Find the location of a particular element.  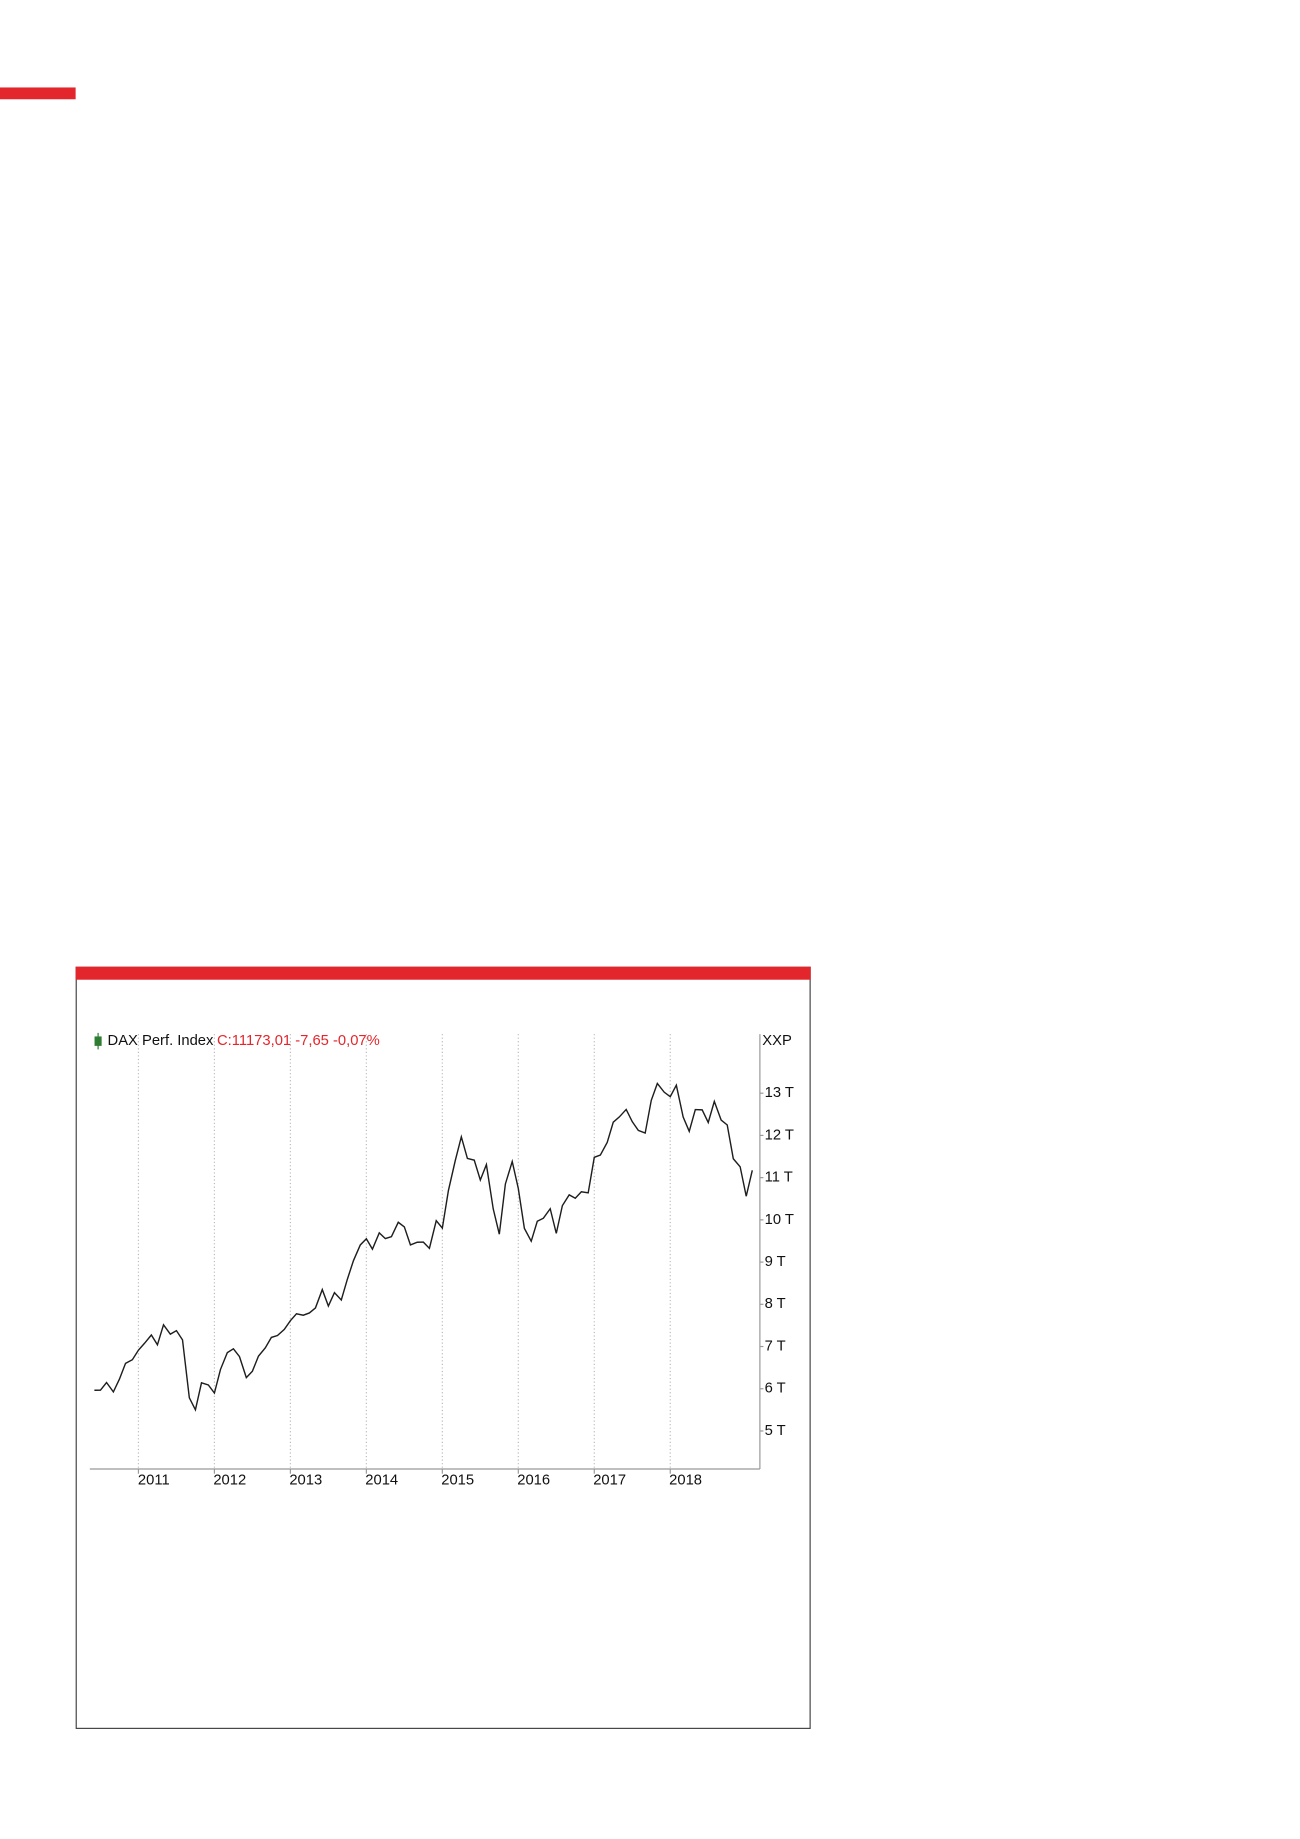

x-tick-label: 2016 is located at coordinates (533, 1481).